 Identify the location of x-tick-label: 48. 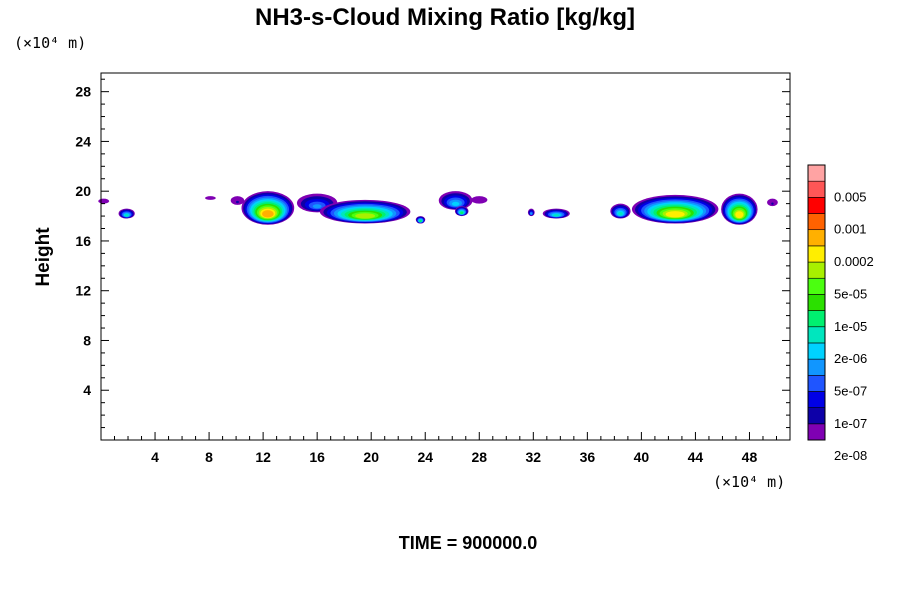
(750, 457).